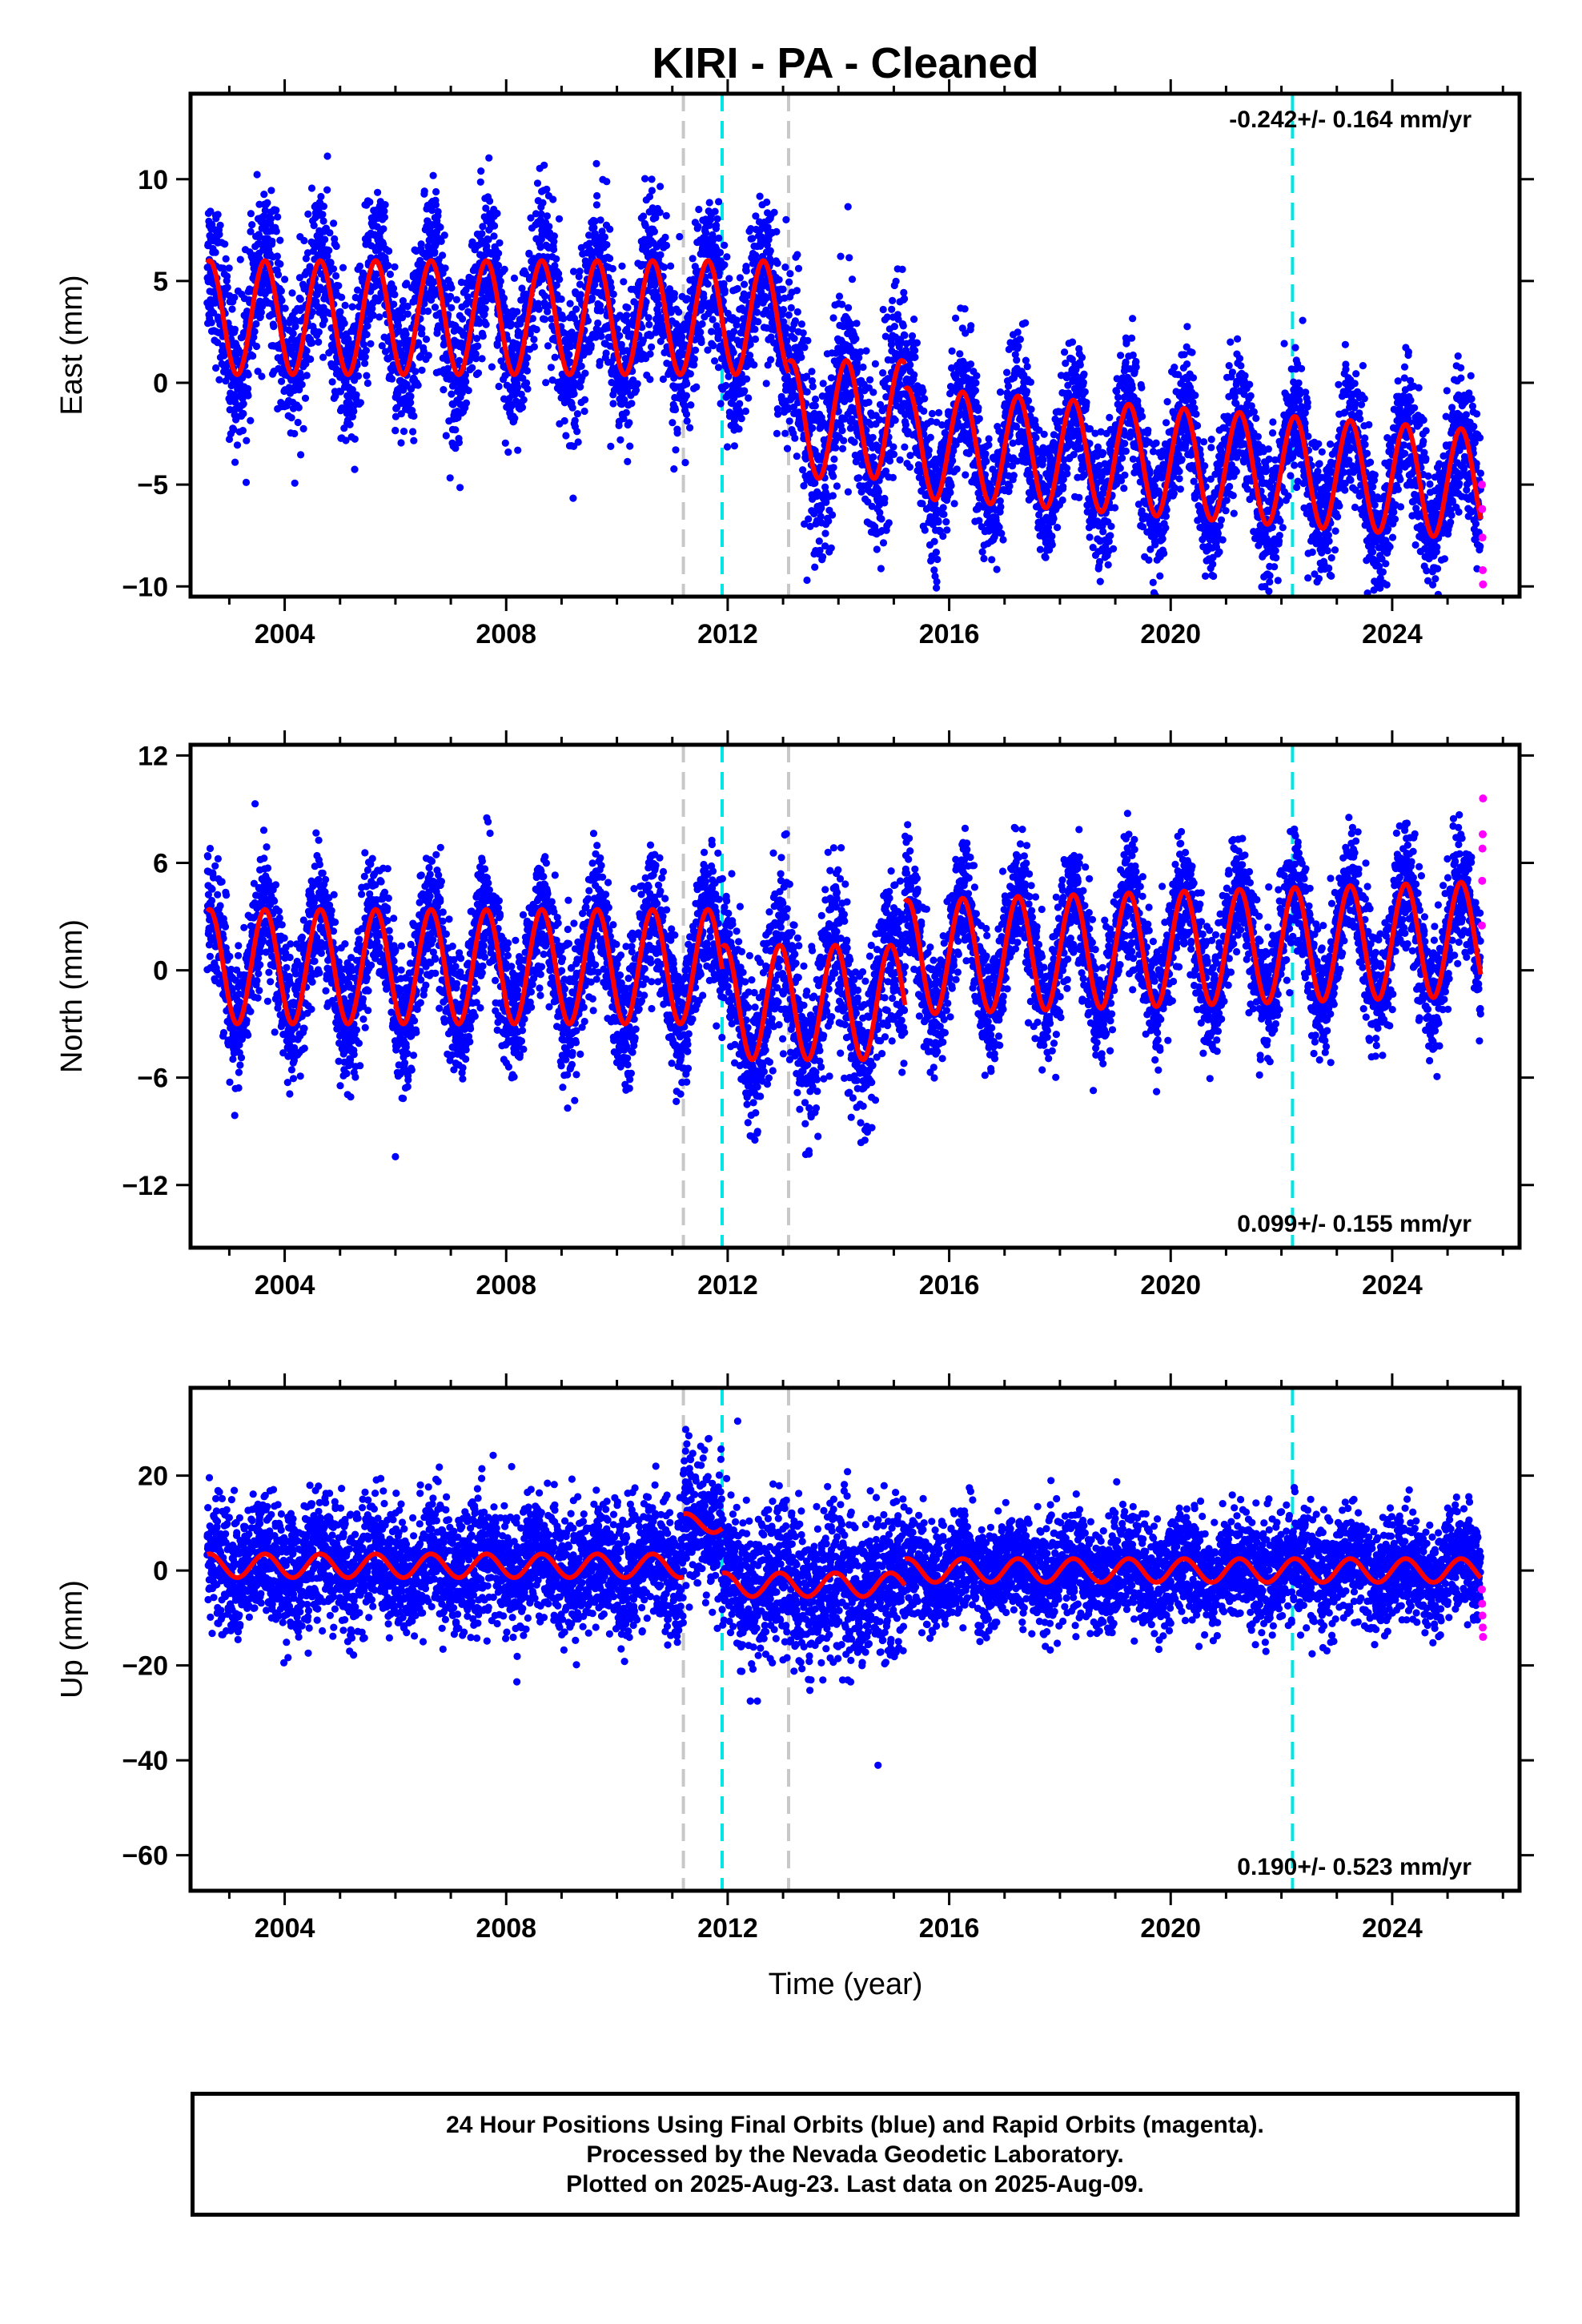 This screenshot has height=2324, width=1582. I want to click on figure-title: KIRI - PA - Cleaned, so click(845, 63).